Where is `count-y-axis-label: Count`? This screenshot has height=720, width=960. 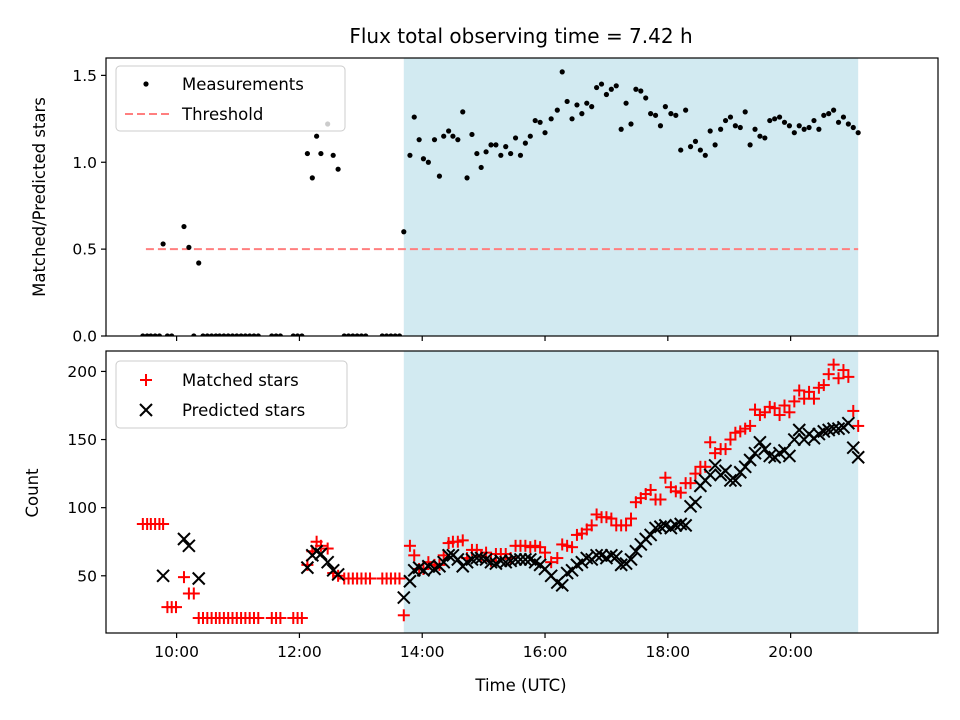 count-y-axis-label: Count is located at coordinates (32, 493).